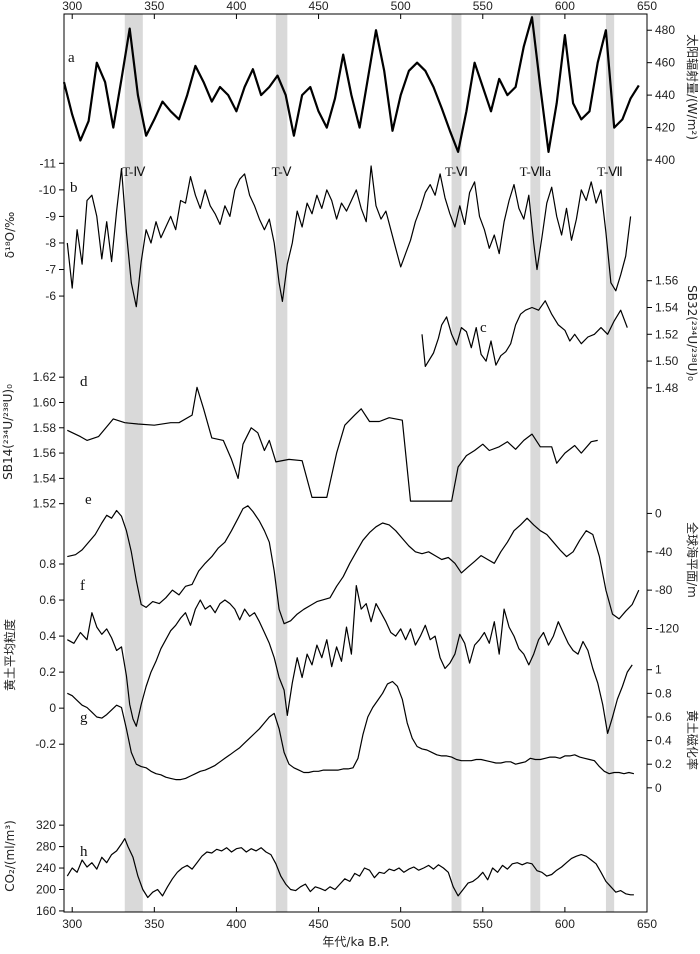  Describe the element at coordinates (401, 6) in the screenshot. I see `x-tick-label-top: 500` at that location.